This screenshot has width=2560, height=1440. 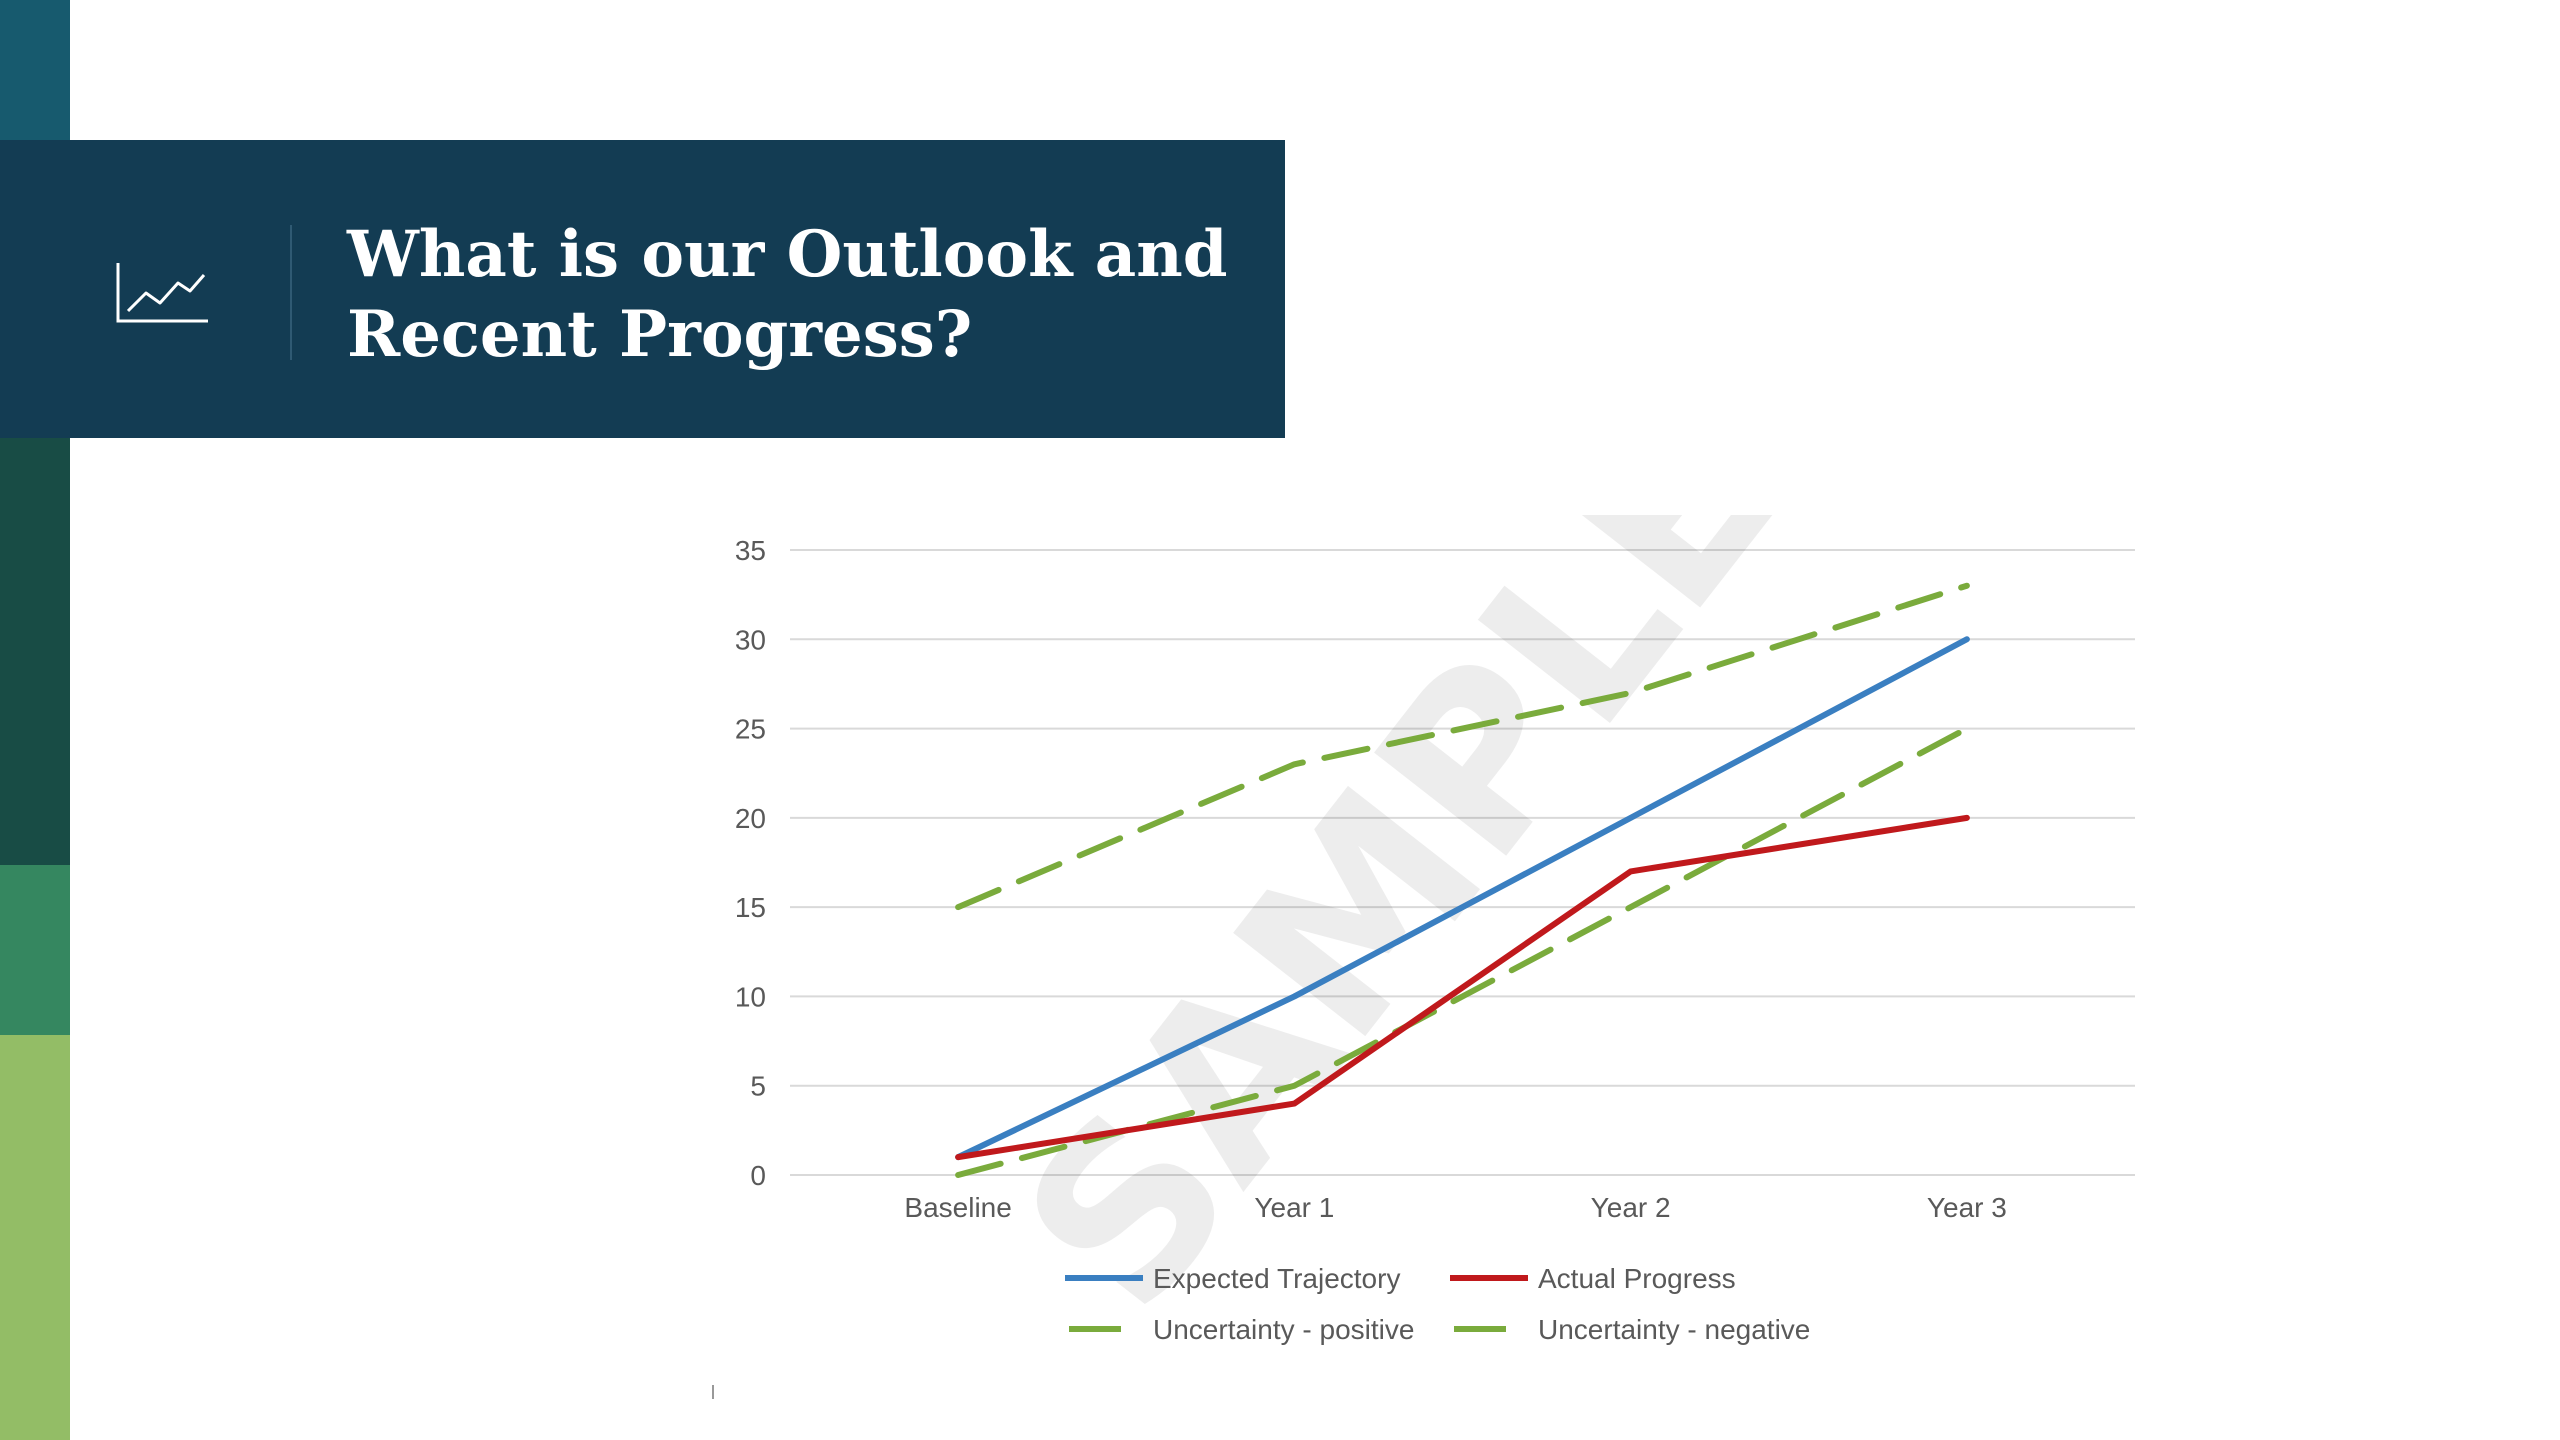 What do you see at coordinates (1674, 1329) in the screenshot?
I see `legend-label: Uncertainty - negative` at bounding box center [1674, 1329].